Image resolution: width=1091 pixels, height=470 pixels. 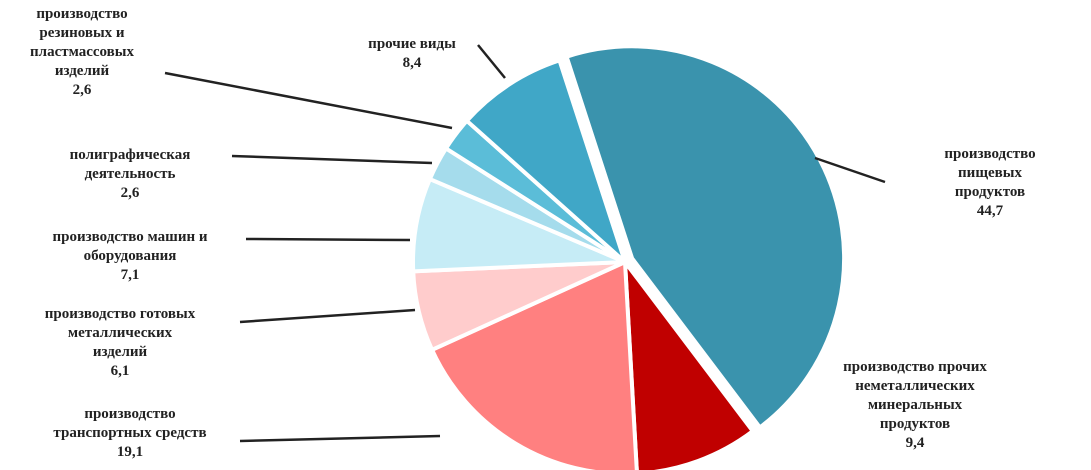 I want to click on slice-label: производство машин и оборудования 7,1, so click(x=129, y=256).